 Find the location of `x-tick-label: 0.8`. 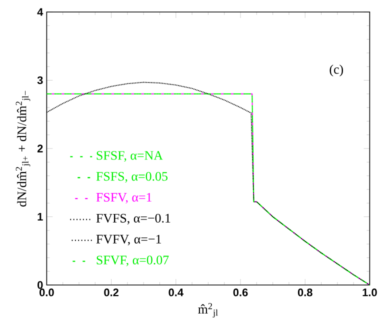

x-tick-label: 0.8 is located at coordinates (305, 292).